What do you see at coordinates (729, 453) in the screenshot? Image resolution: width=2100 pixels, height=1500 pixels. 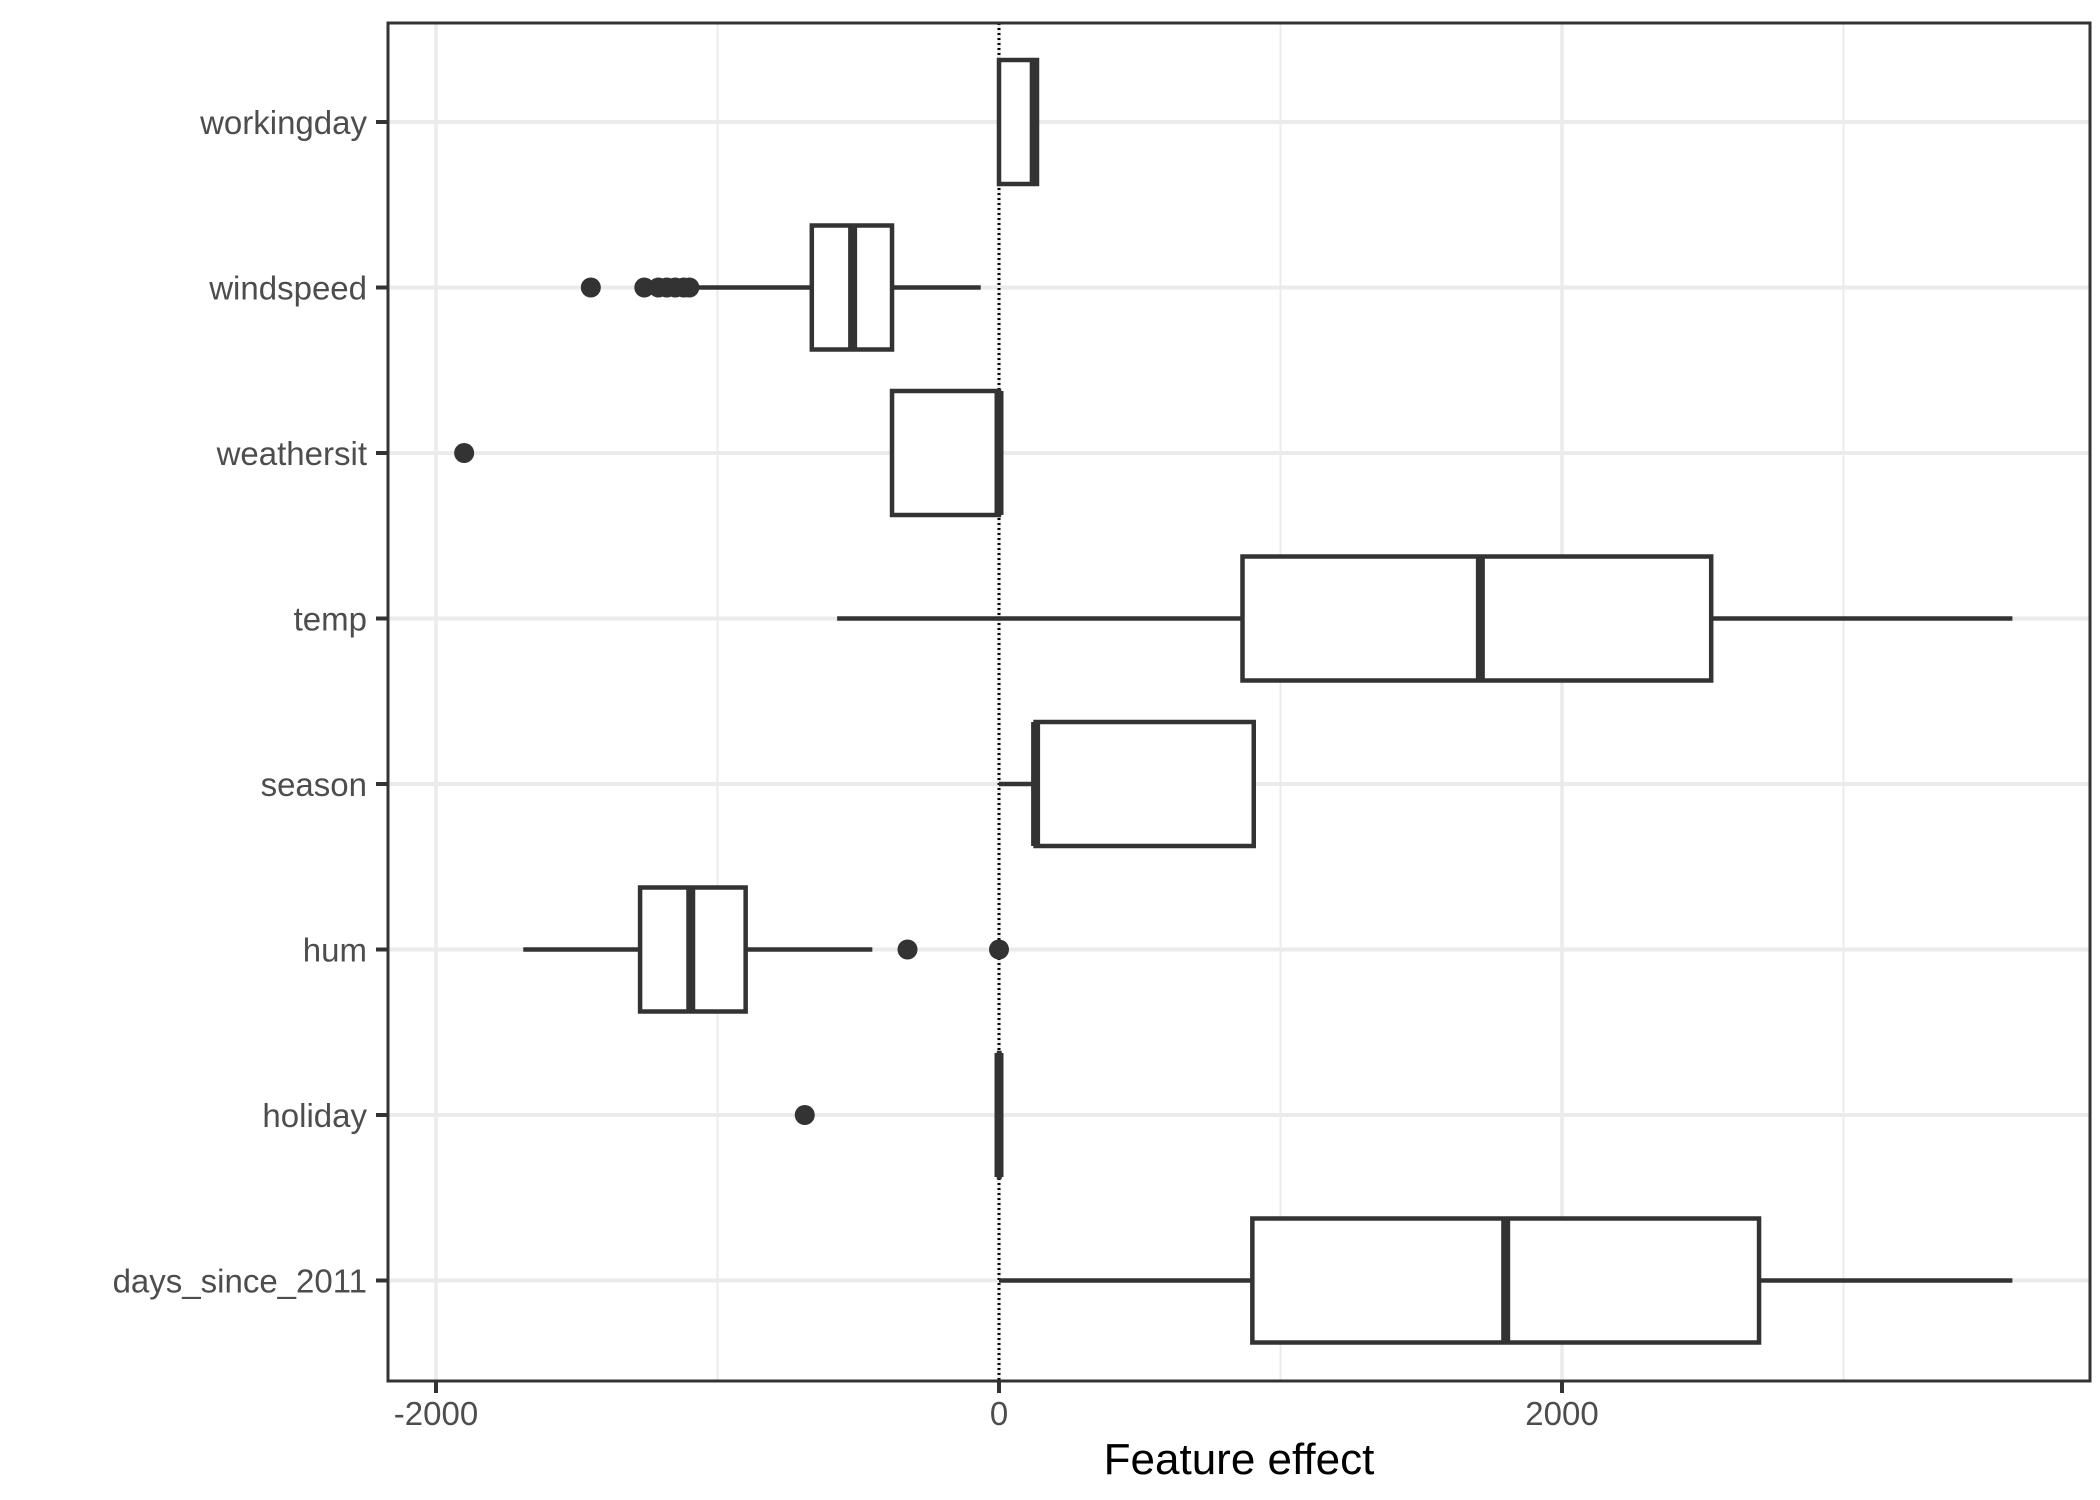 I see `box-weathersit` at bounding box center [729, 453].